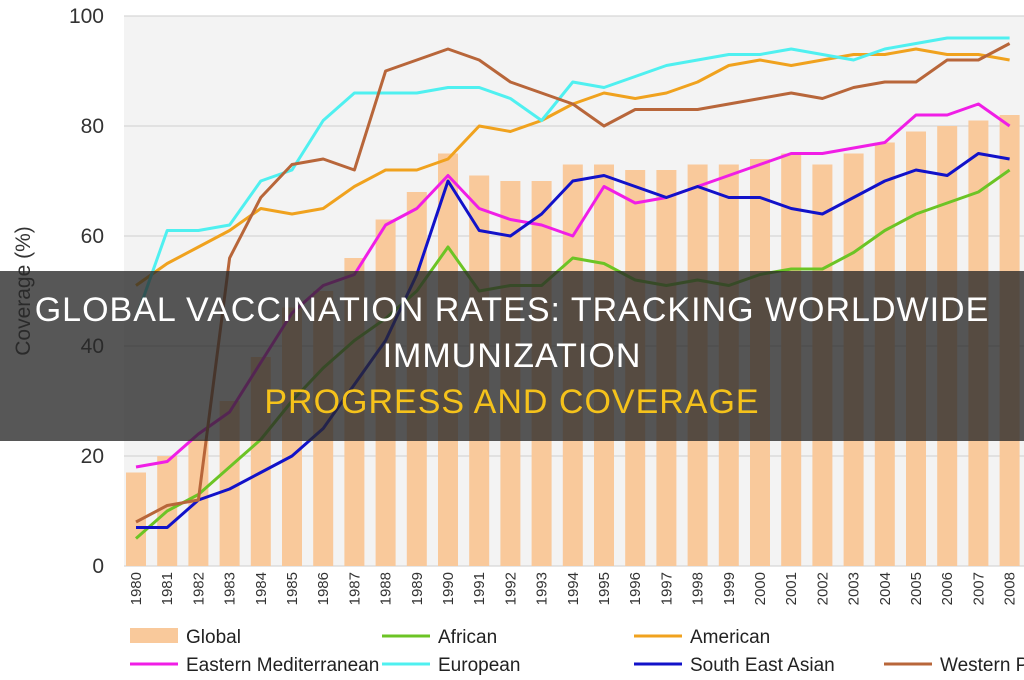 Image resolution: width=1024 pixels, height=680 pixels. I want to click on x-tick-label: 1993, so click(542, 588).